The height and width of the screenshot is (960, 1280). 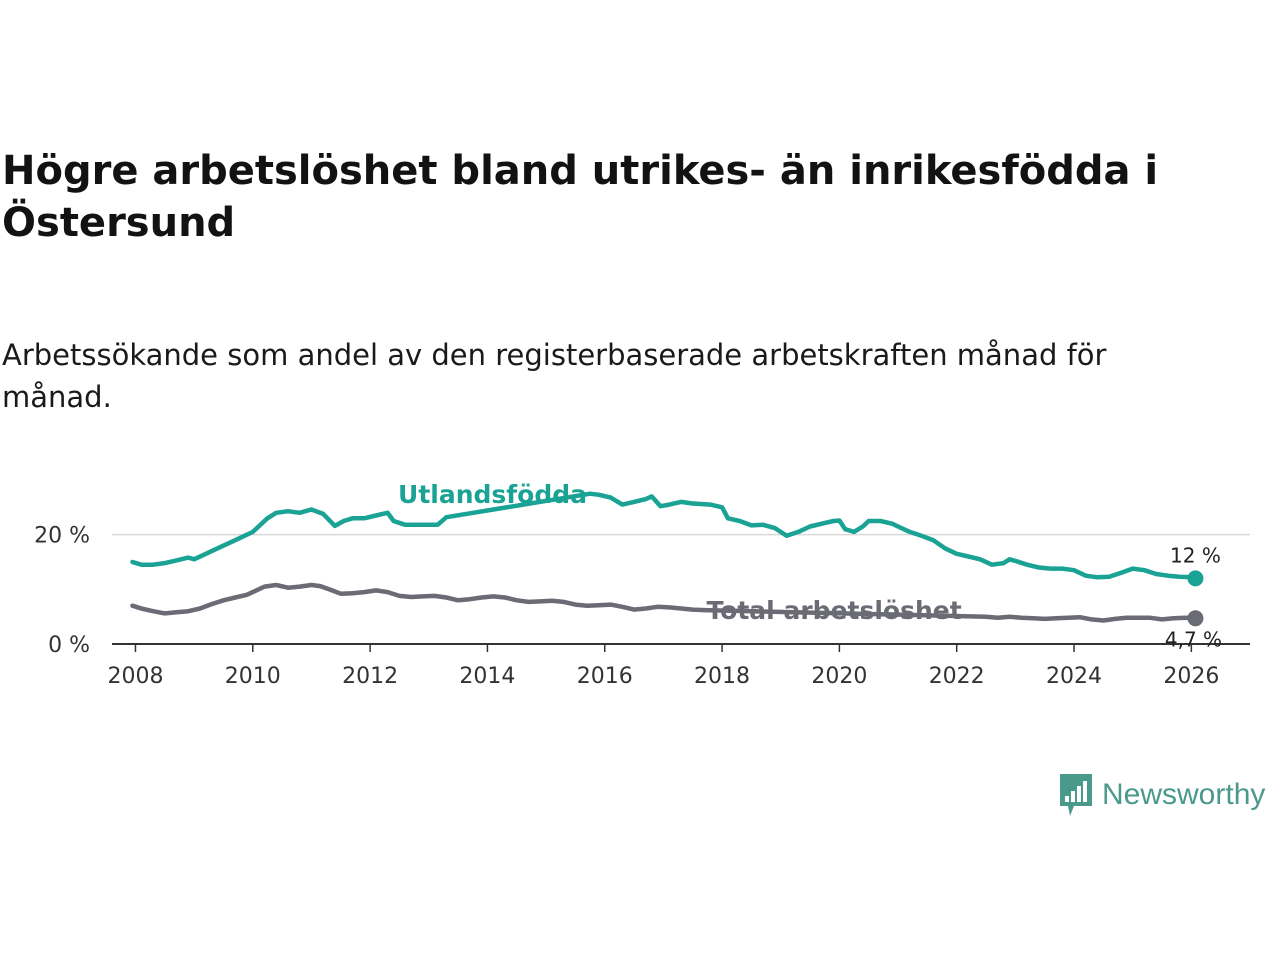 I want to click on newsworthy-logo: Newsworthy, so click(x=1161, y=795).